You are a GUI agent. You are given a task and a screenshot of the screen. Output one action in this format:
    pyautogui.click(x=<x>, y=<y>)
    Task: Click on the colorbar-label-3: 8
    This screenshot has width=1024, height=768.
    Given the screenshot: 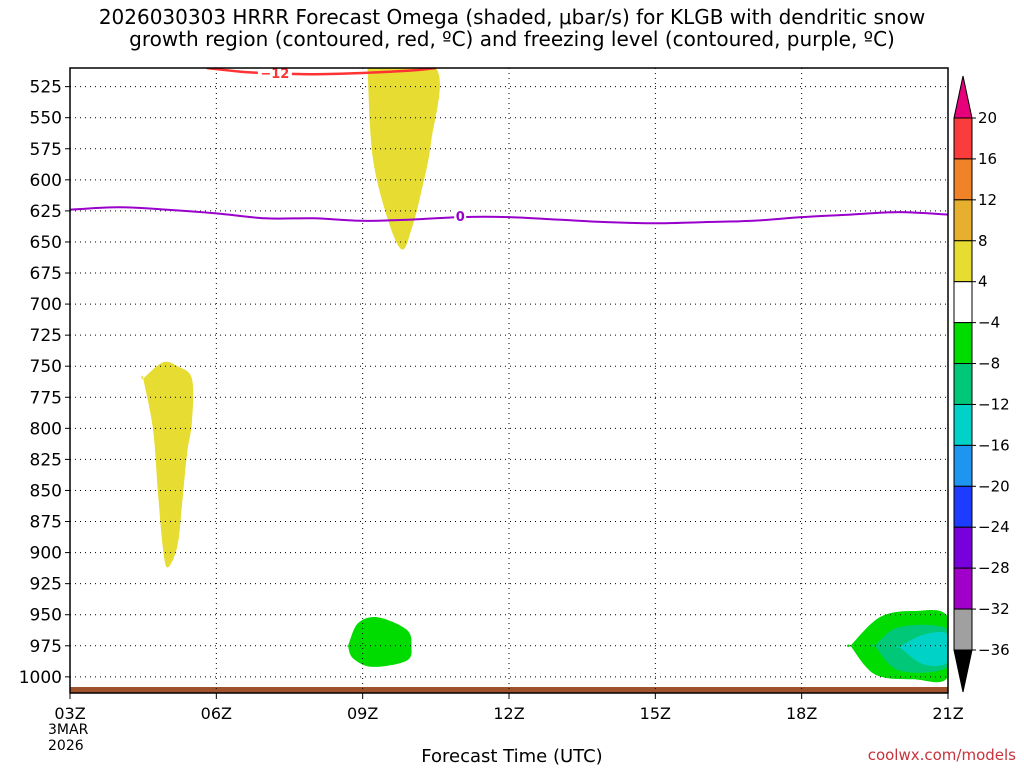 What is the action you would take?
    pyautogui.click(x=983, y=241)
    